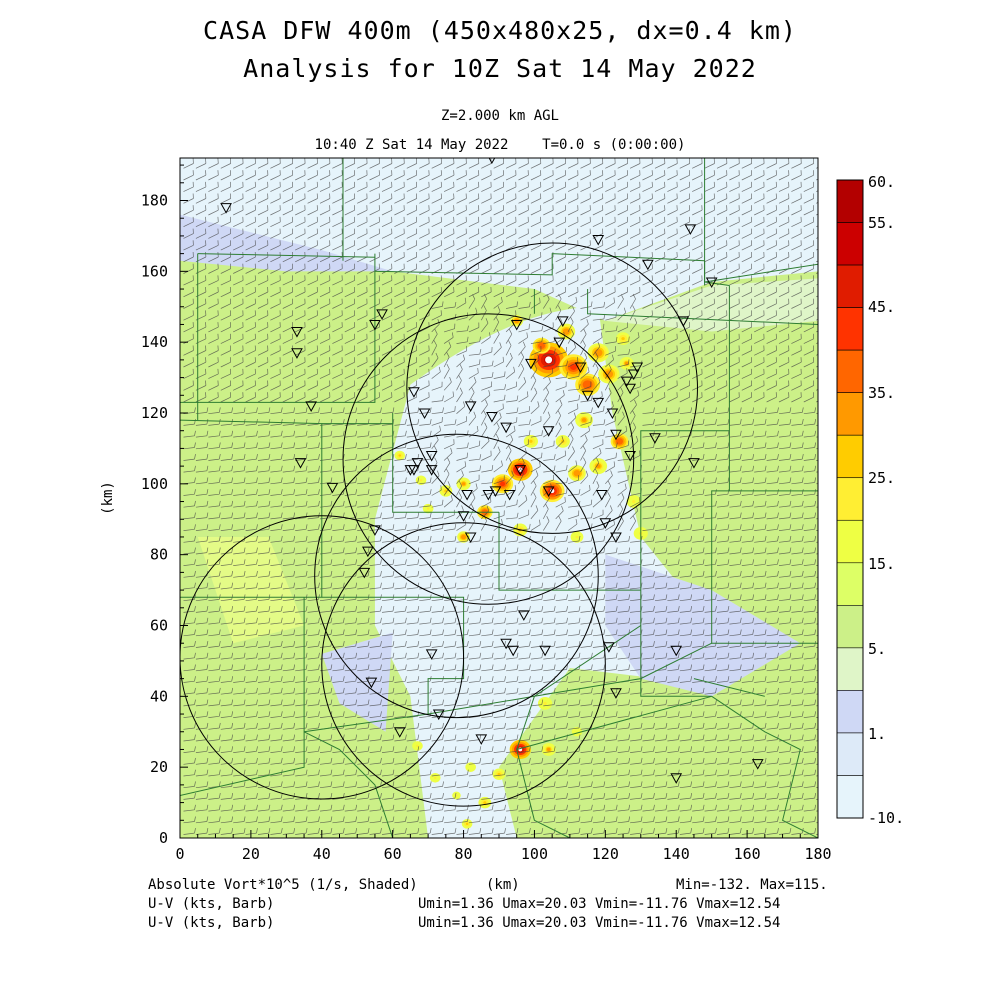 The height and width of the screenshot is (1000, 1000). What do you see at coordinates (163, 838) in the screenshot?
I see `y-tick-label: 0` at bounding box center [163, 838].